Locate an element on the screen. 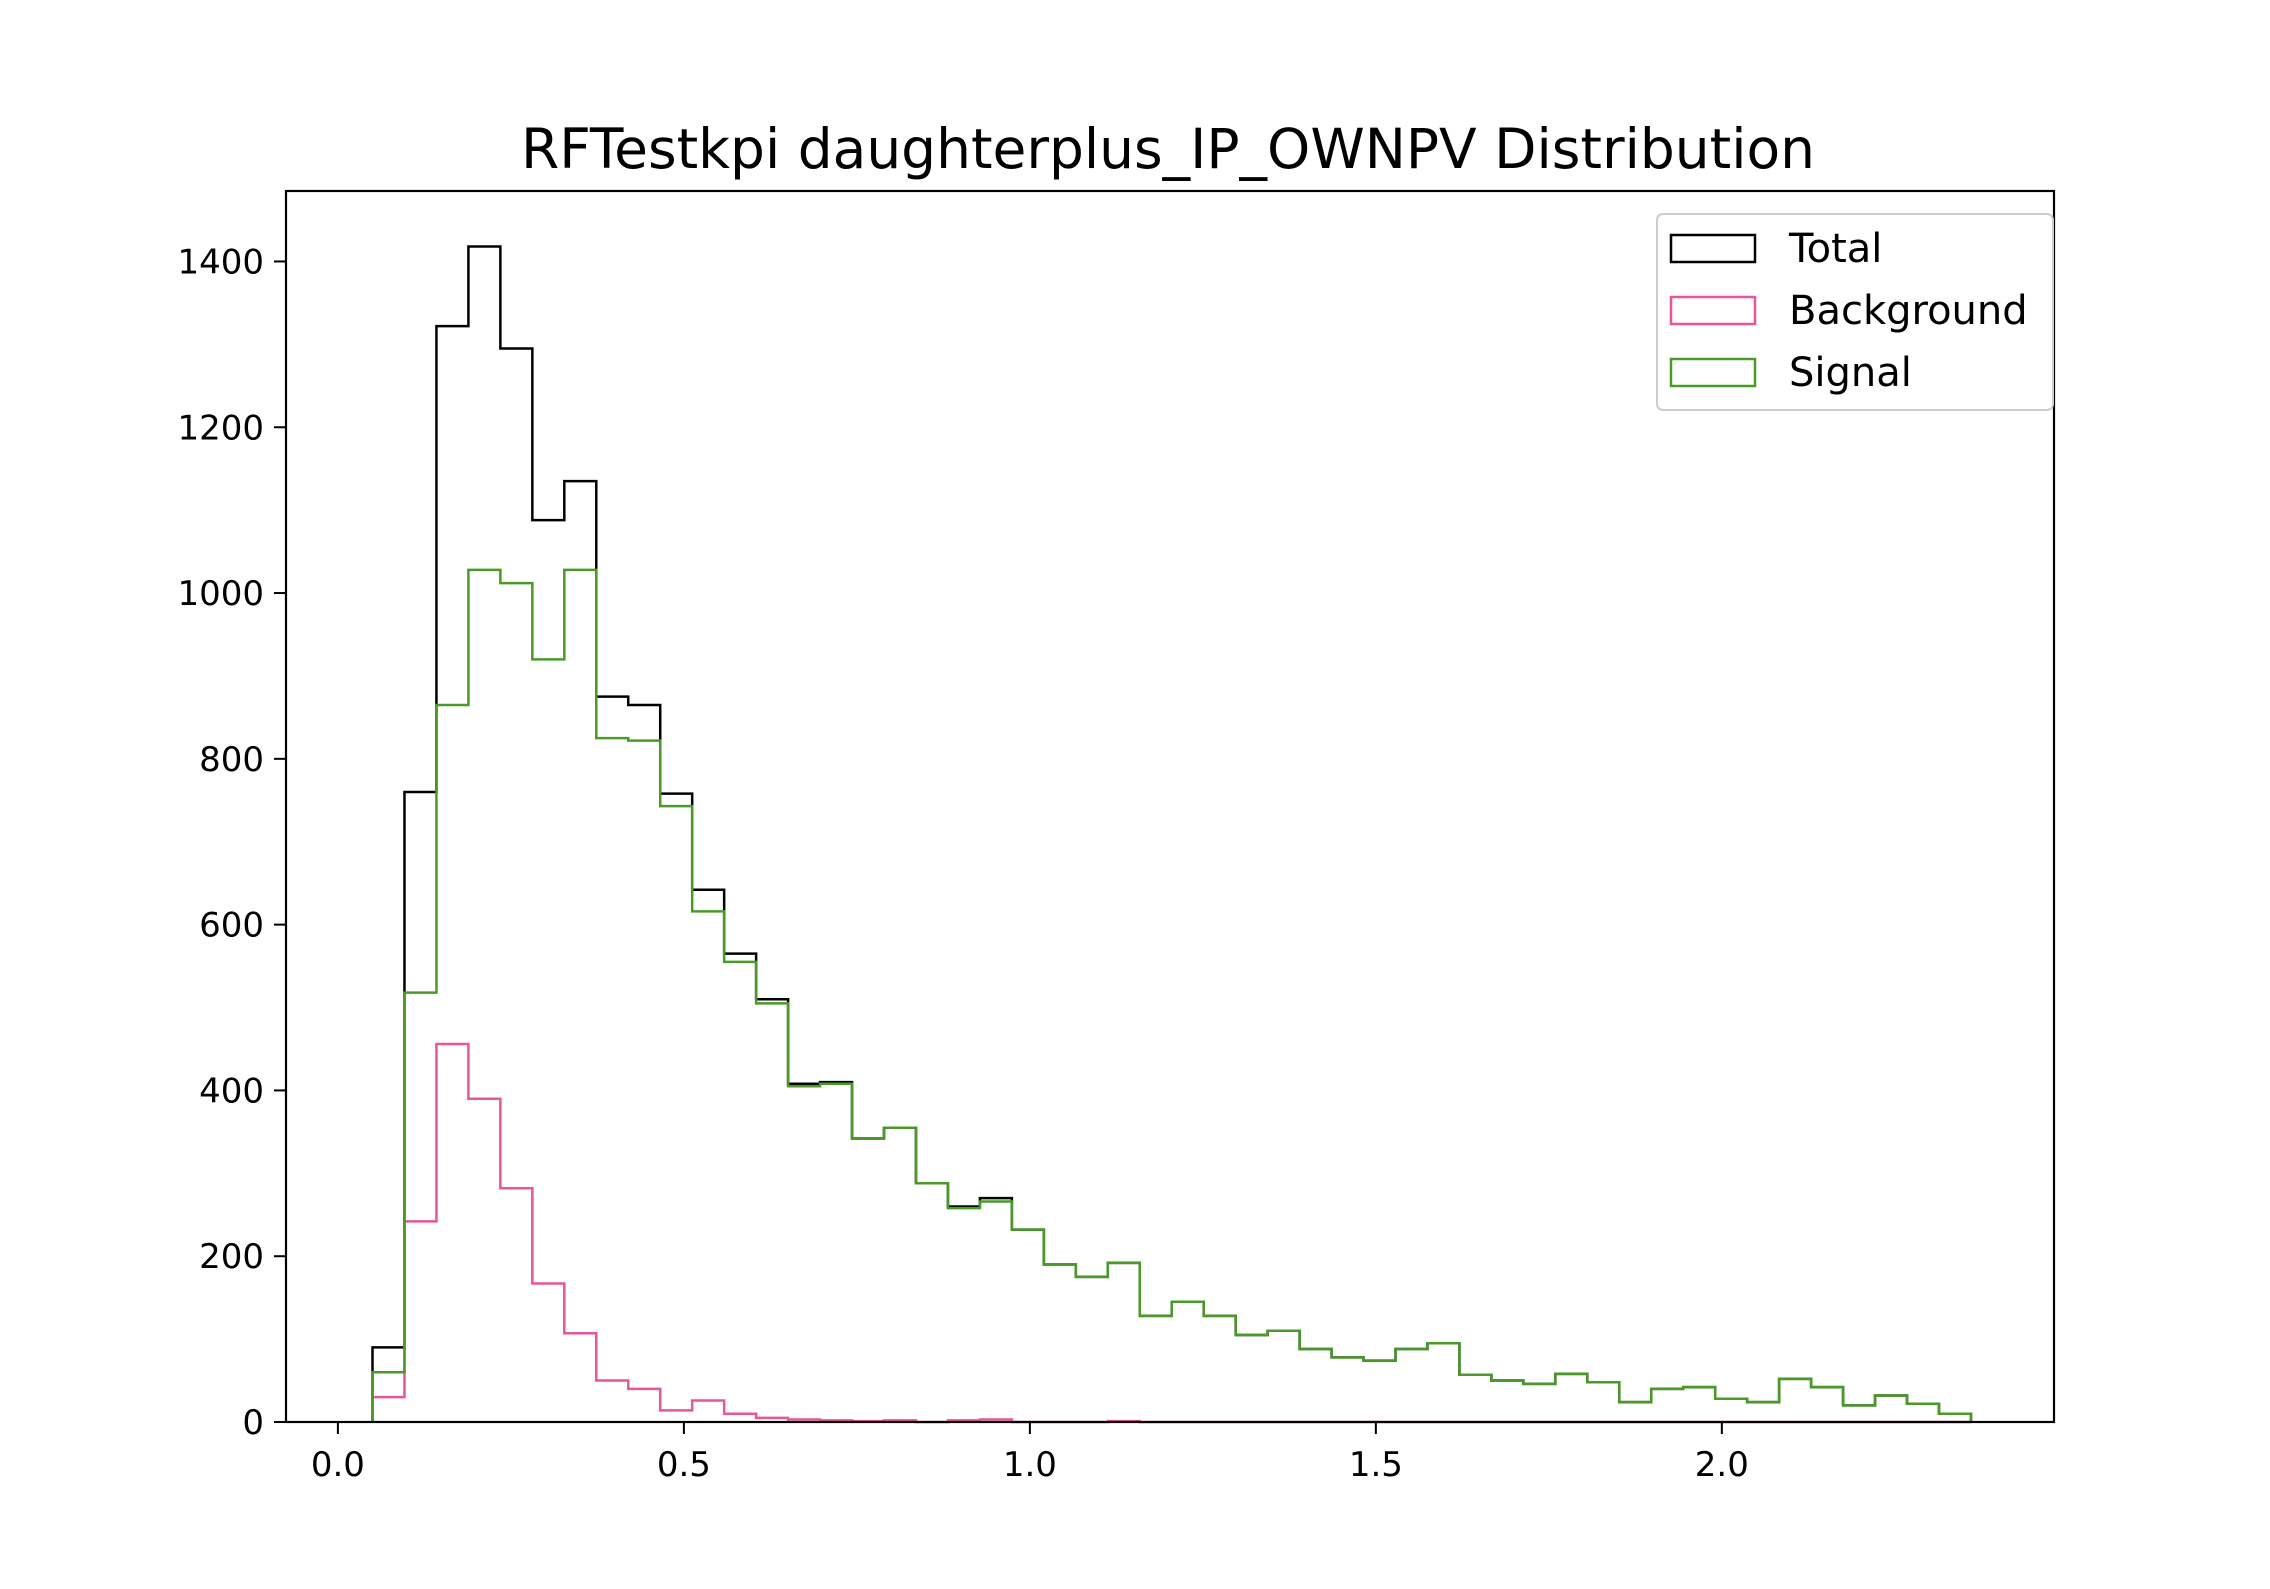 The height and width of the screenshot is (1589, 2270). legend-label-signal: Signal is located at coordinates (1850, 373).